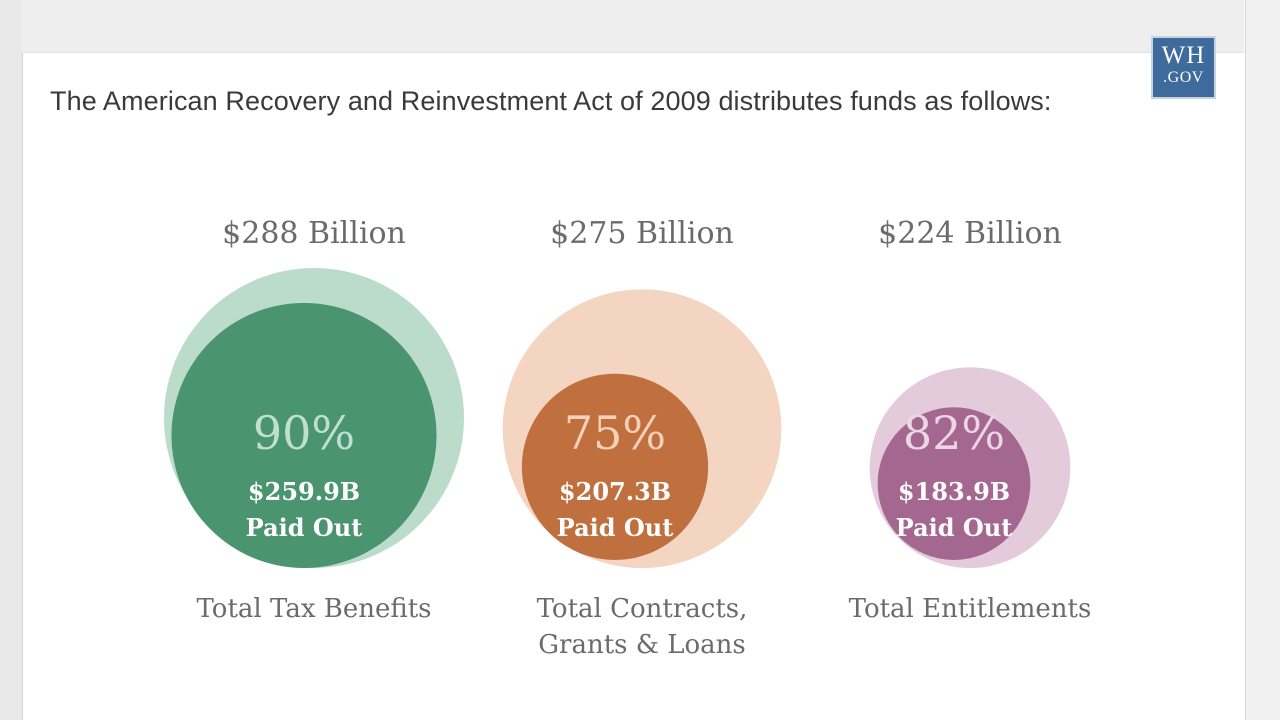 The image size is (1280, 720). I want to click on bubble-category-label: Grants & Loans, so click(641, 645).